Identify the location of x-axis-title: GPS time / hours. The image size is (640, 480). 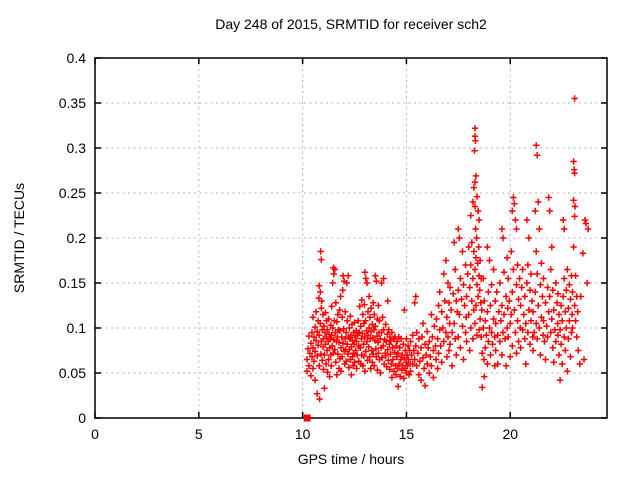
(351, 459).